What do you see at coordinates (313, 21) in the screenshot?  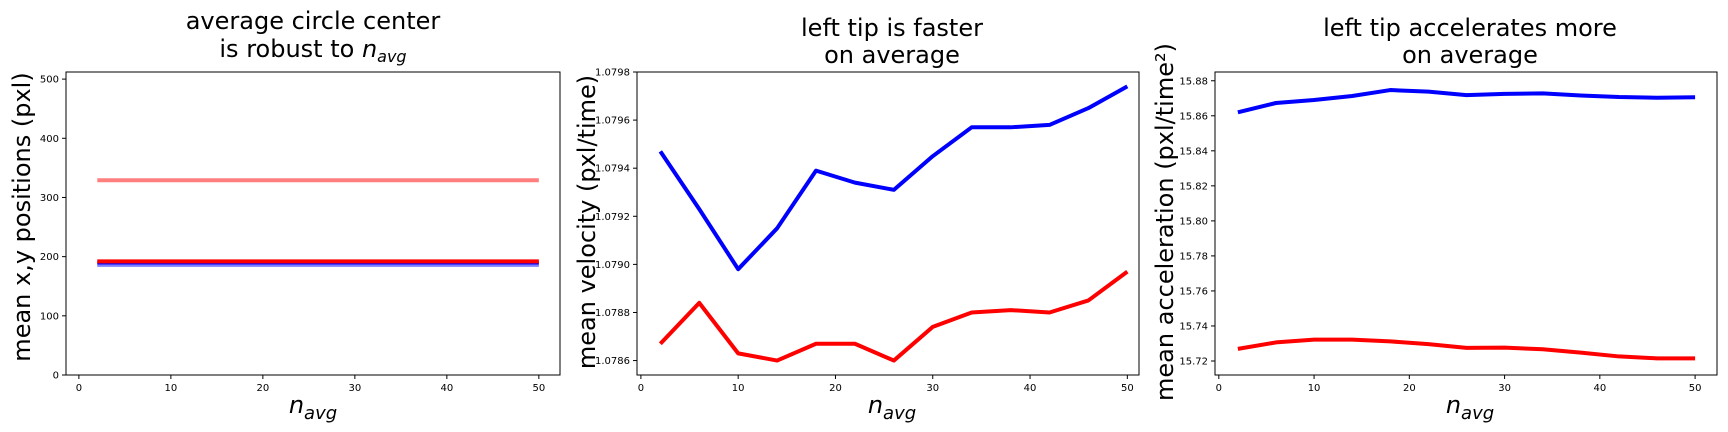 I see `chart-title-line1: average circle center` at bounding box center [313, 21].